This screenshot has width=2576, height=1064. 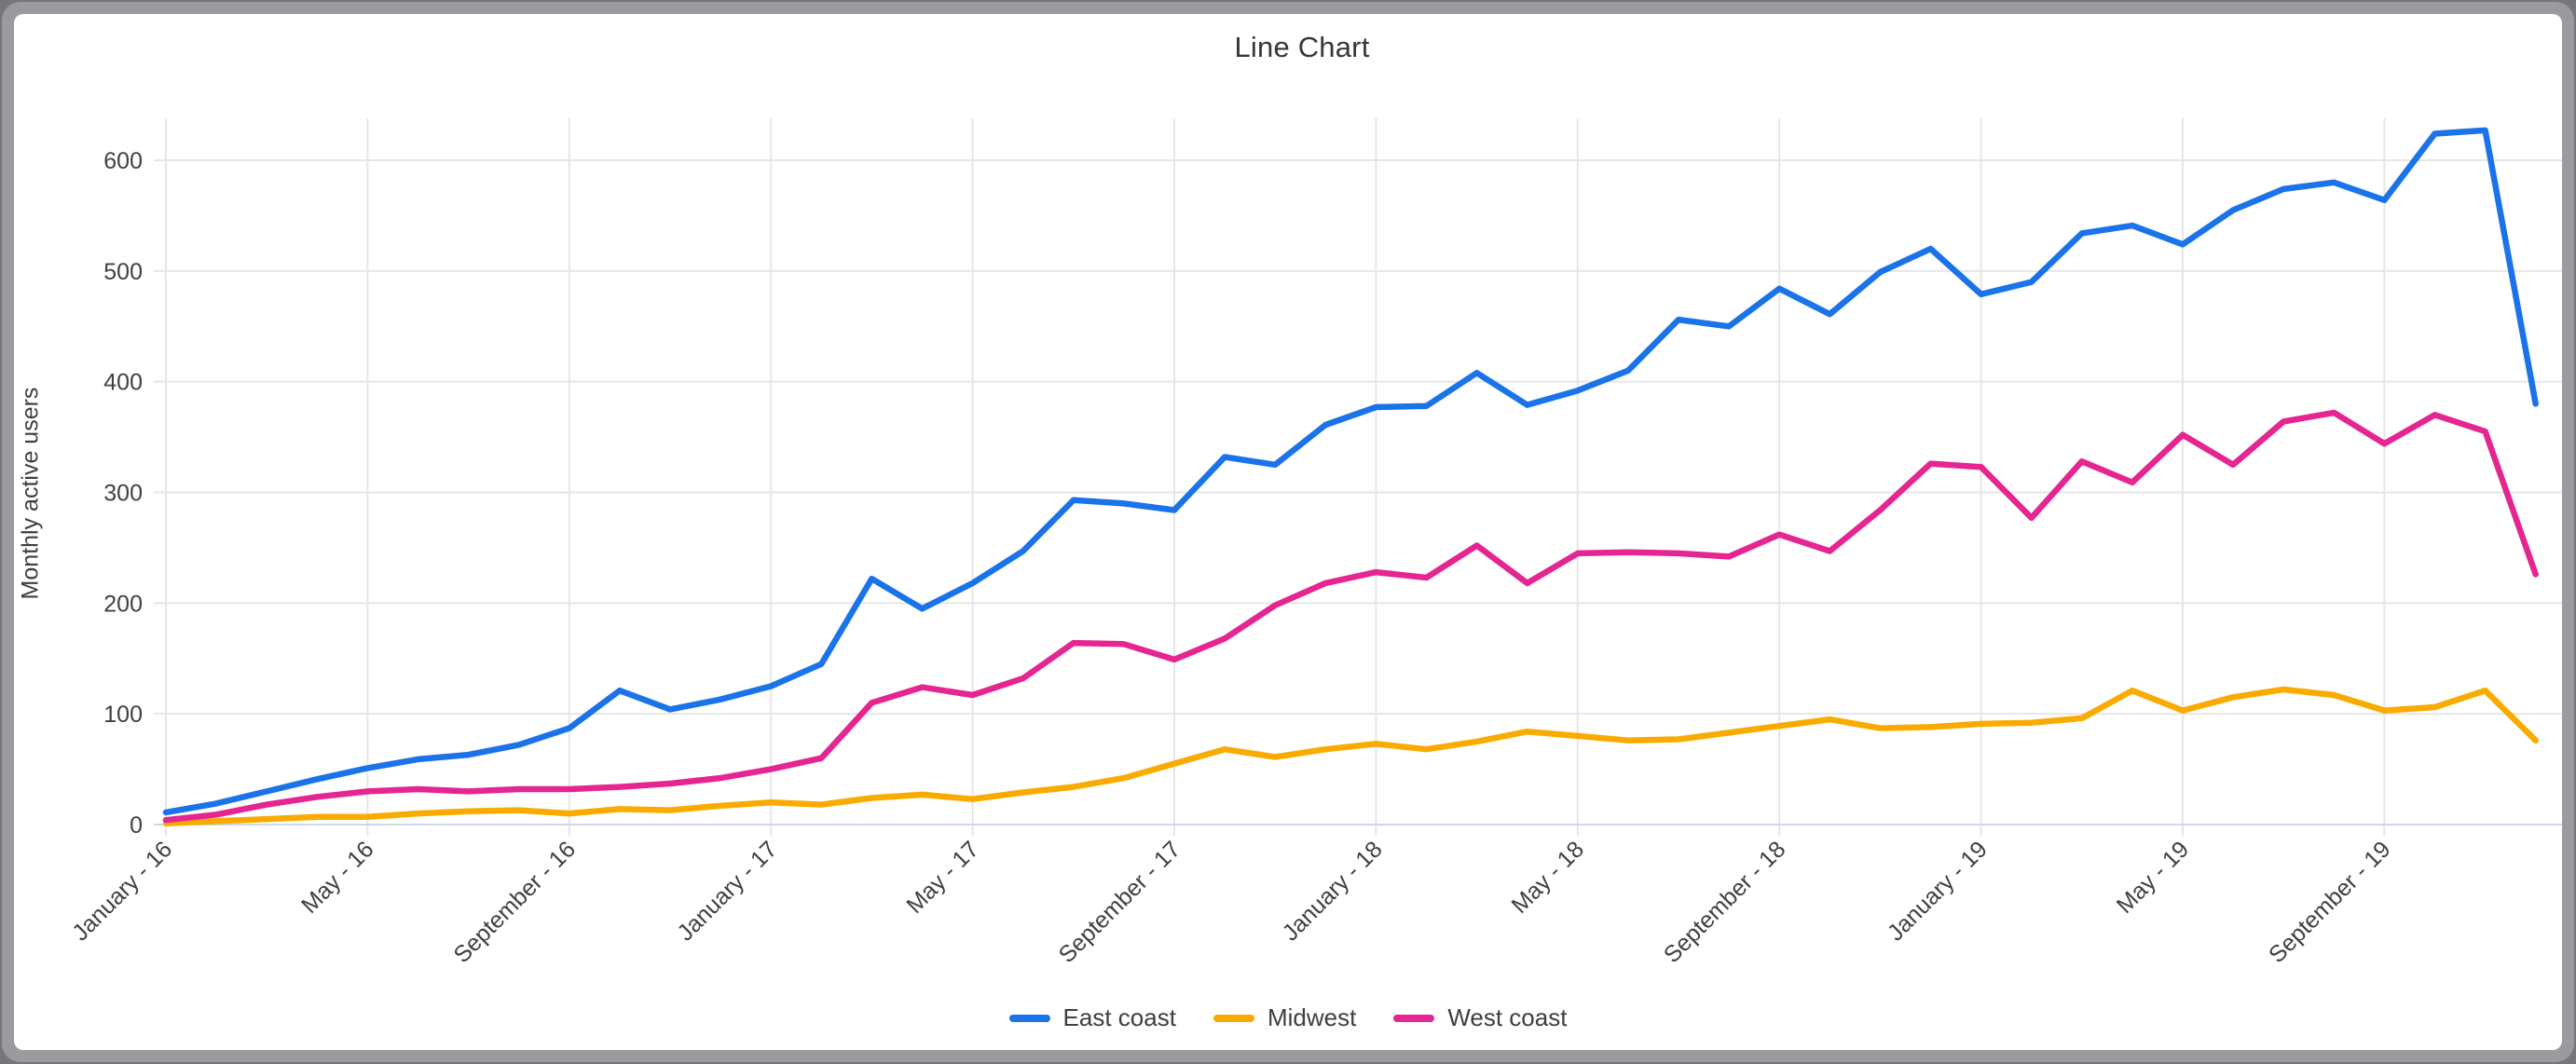 I want to click on legend-item-east-coast: East coast, so click(x=1092, y=1018).